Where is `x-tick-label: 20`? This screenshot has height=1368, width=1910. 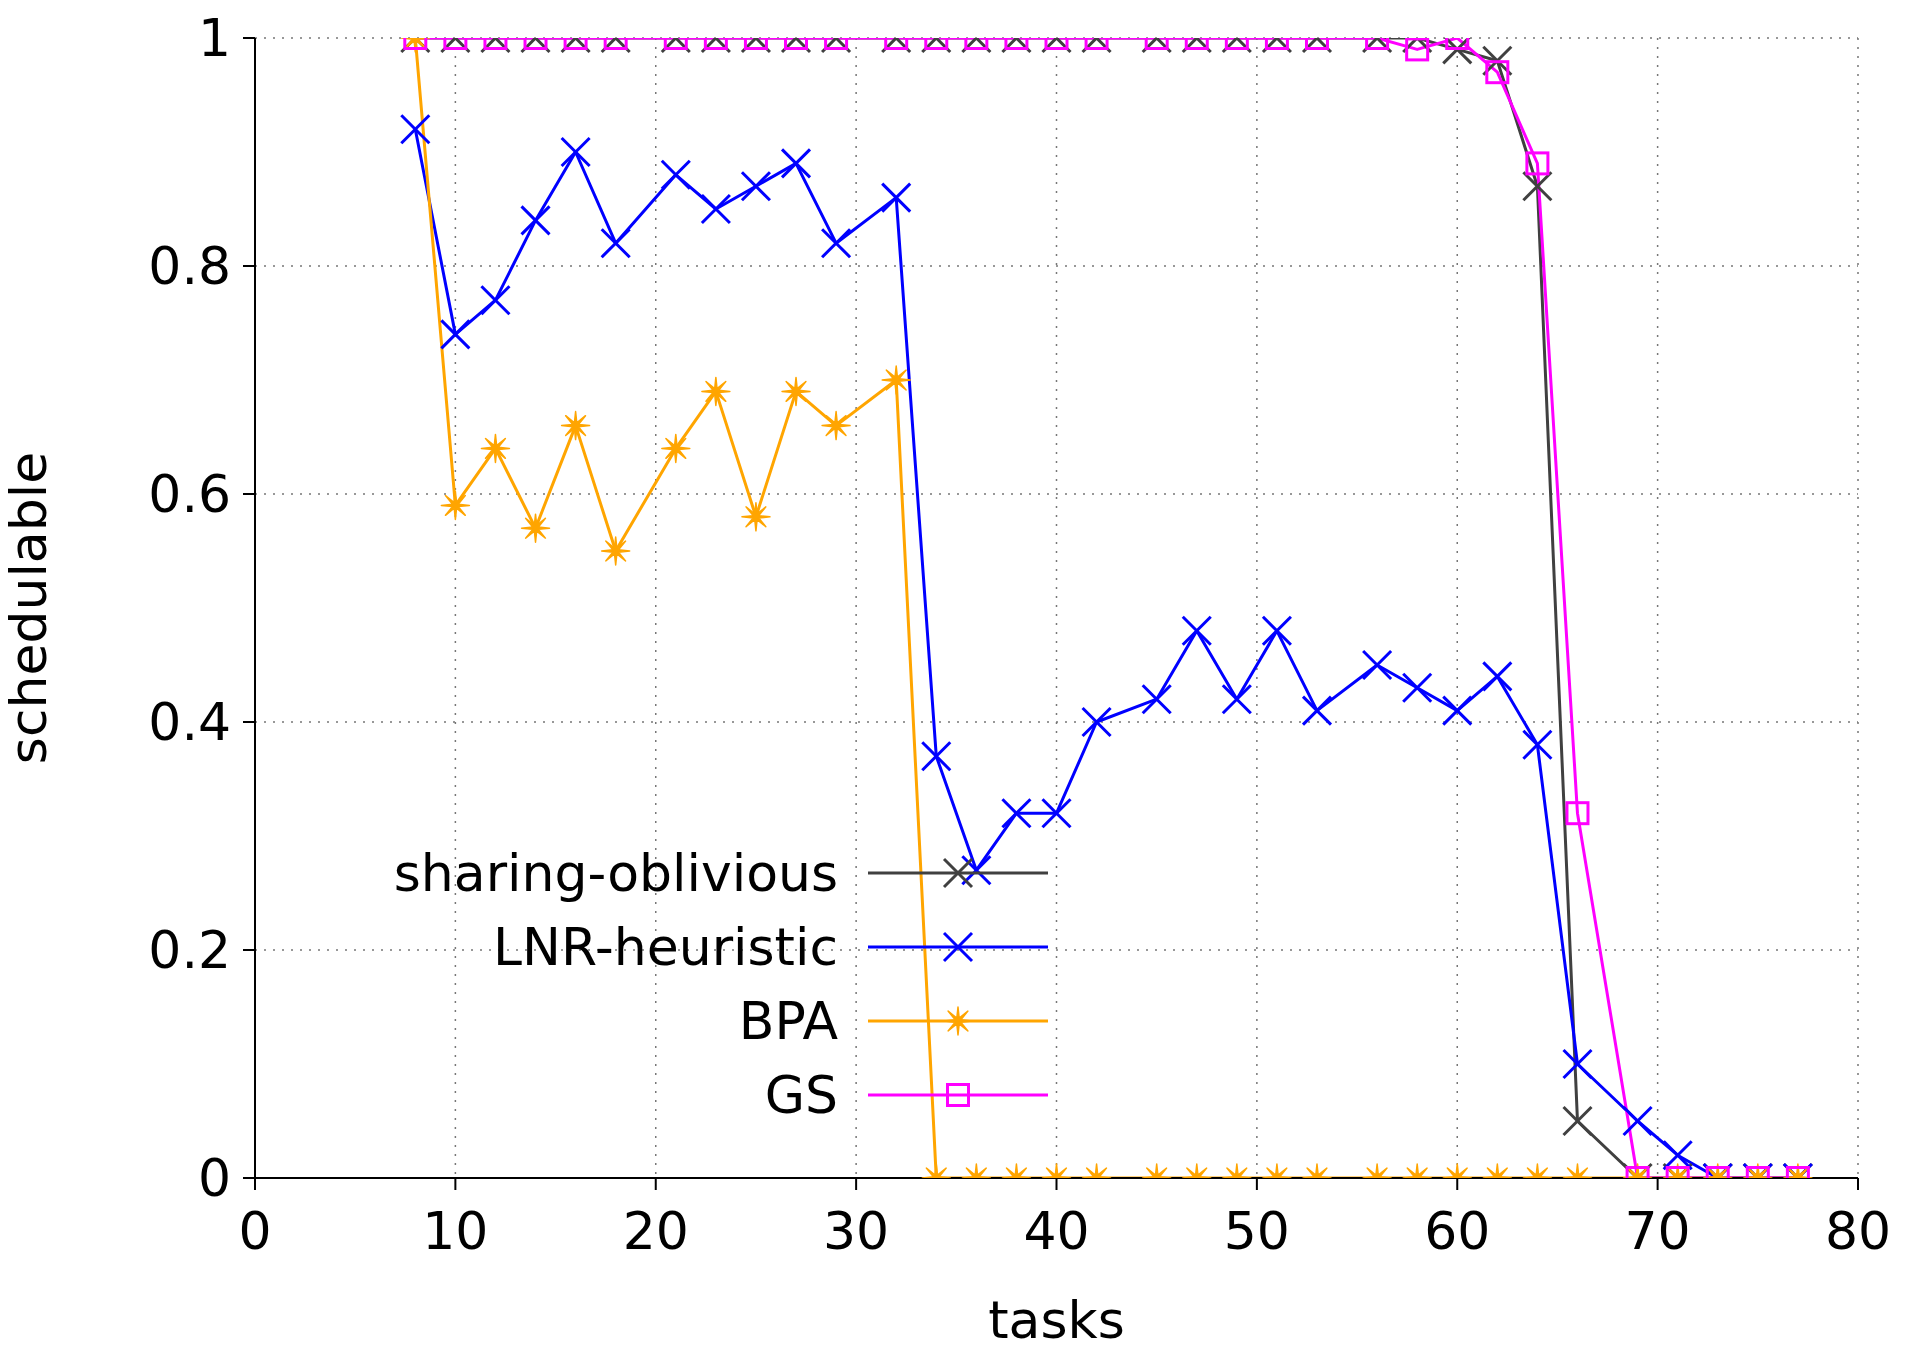
x-tick-label: 20 is located at coordinates (655, 1230).